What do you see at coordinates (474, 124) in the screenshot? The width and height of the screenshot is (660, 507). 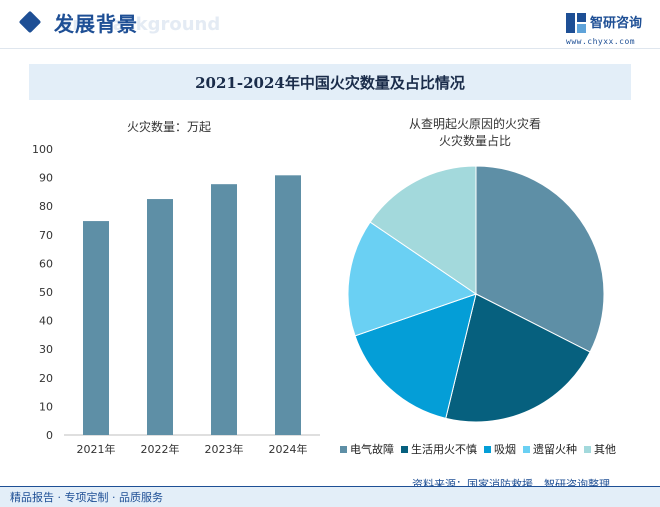 I see `pie-title-line-1: 从查明起火原因的火灾看` at bounding box center [474, 124].